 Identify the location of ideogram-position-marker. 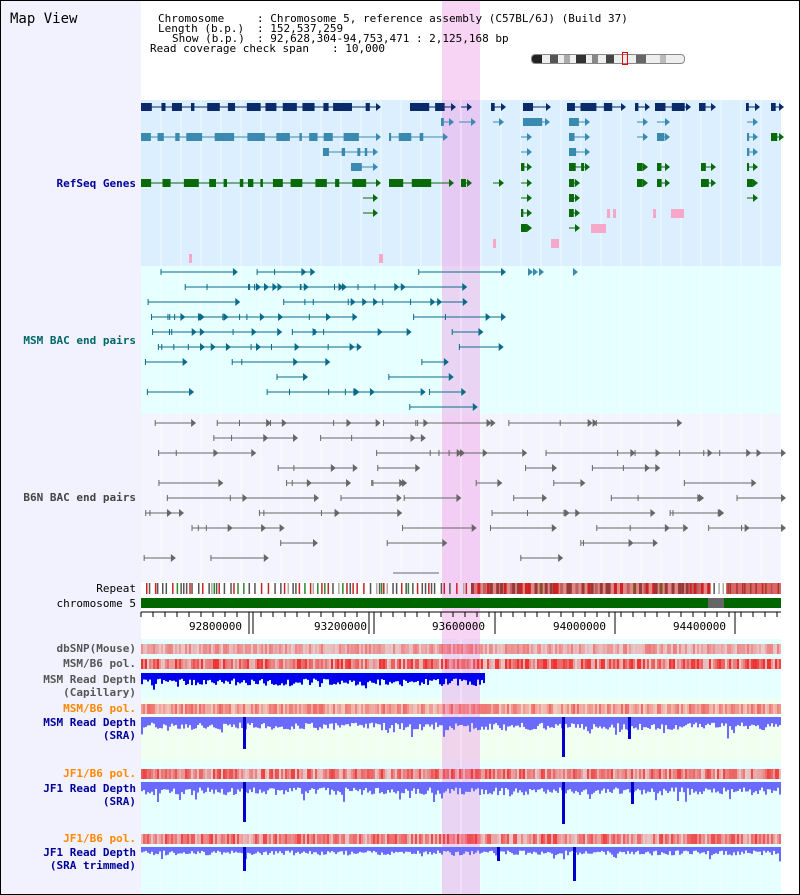
(625, 58).